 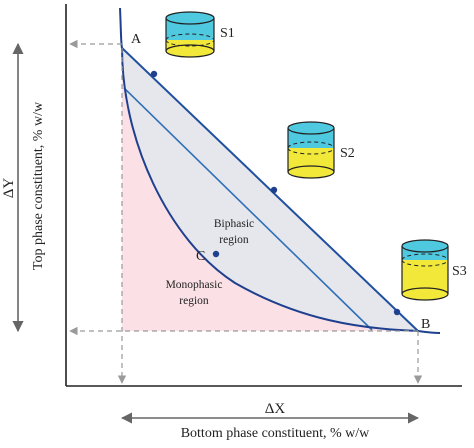 What do you see at coordinates (216, 254) in the screenshot?
I see `point-c-dot` at bounding box center [216, 254].